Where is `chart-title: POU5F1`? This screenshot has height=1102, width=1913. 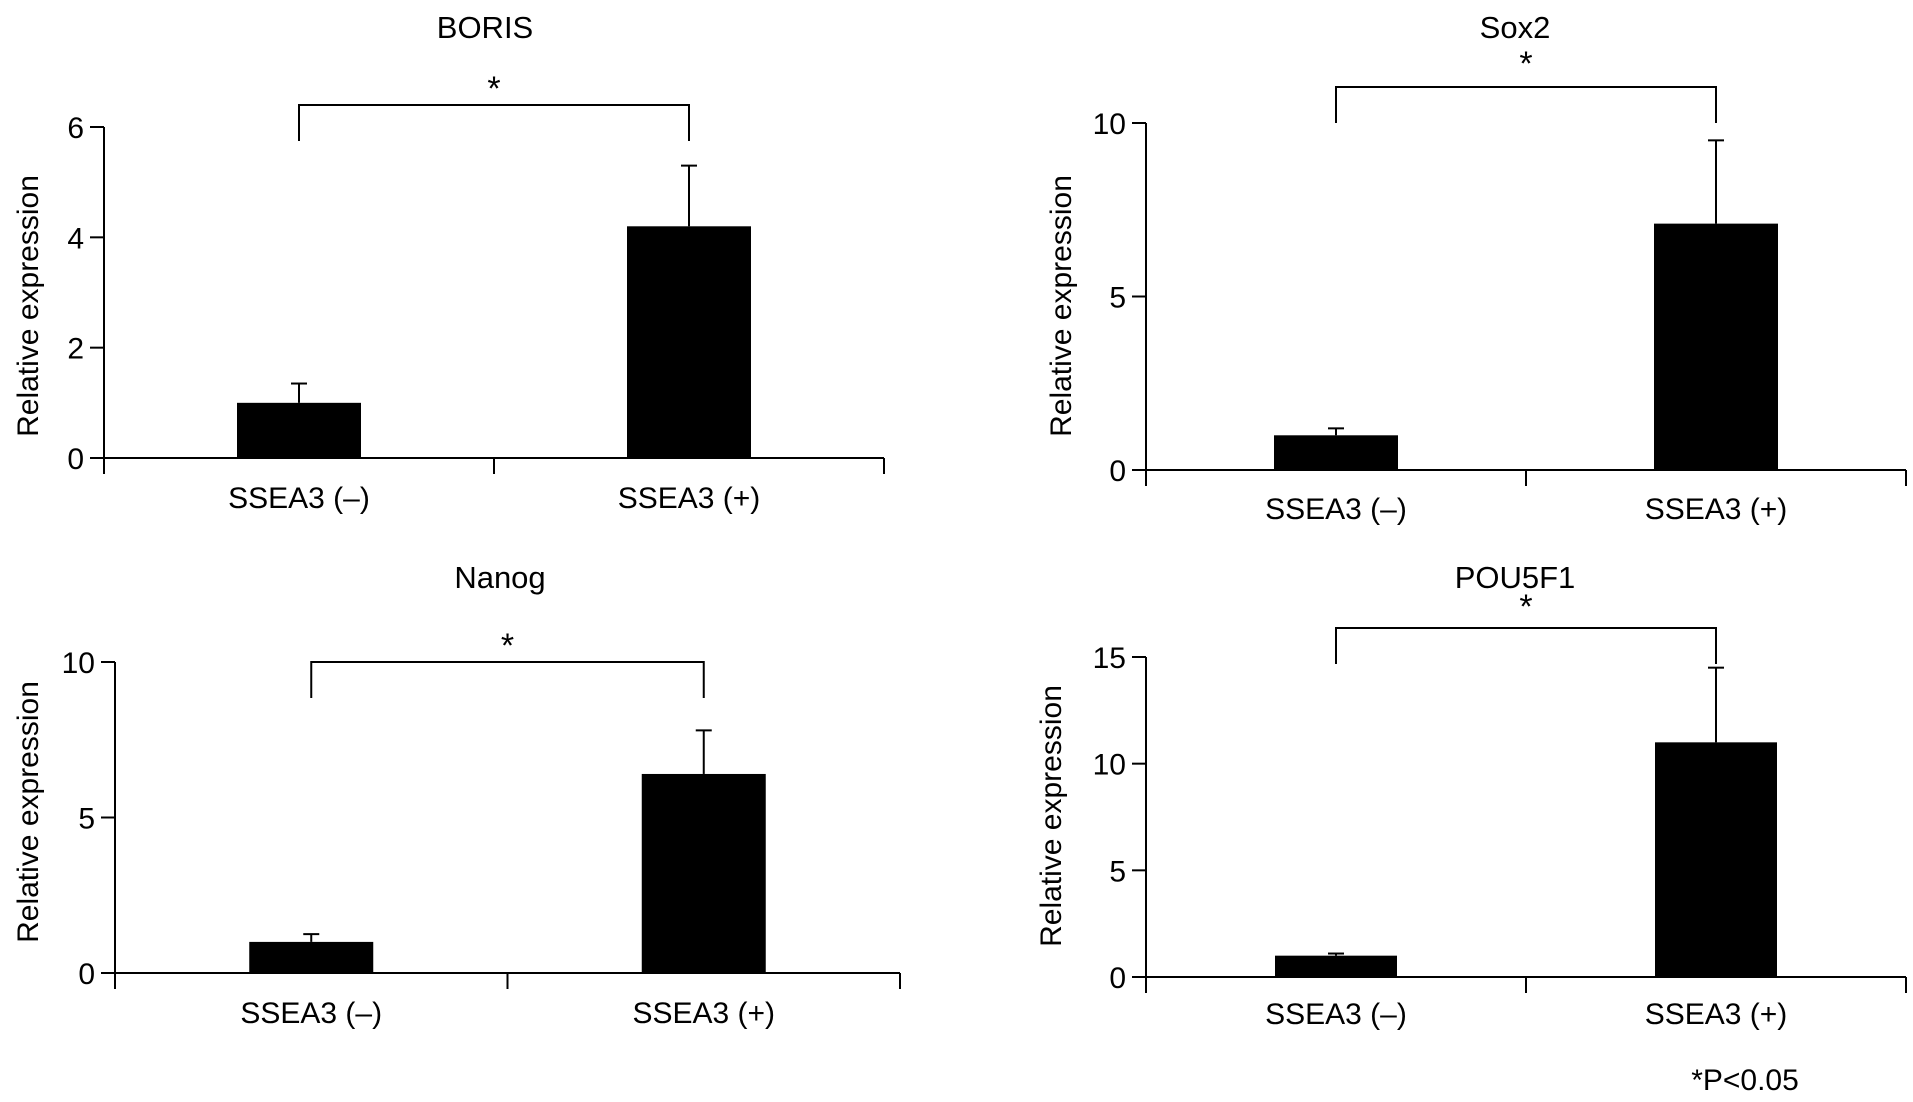 chart-title: POU5F1 is located at coordinates (1515, 577).